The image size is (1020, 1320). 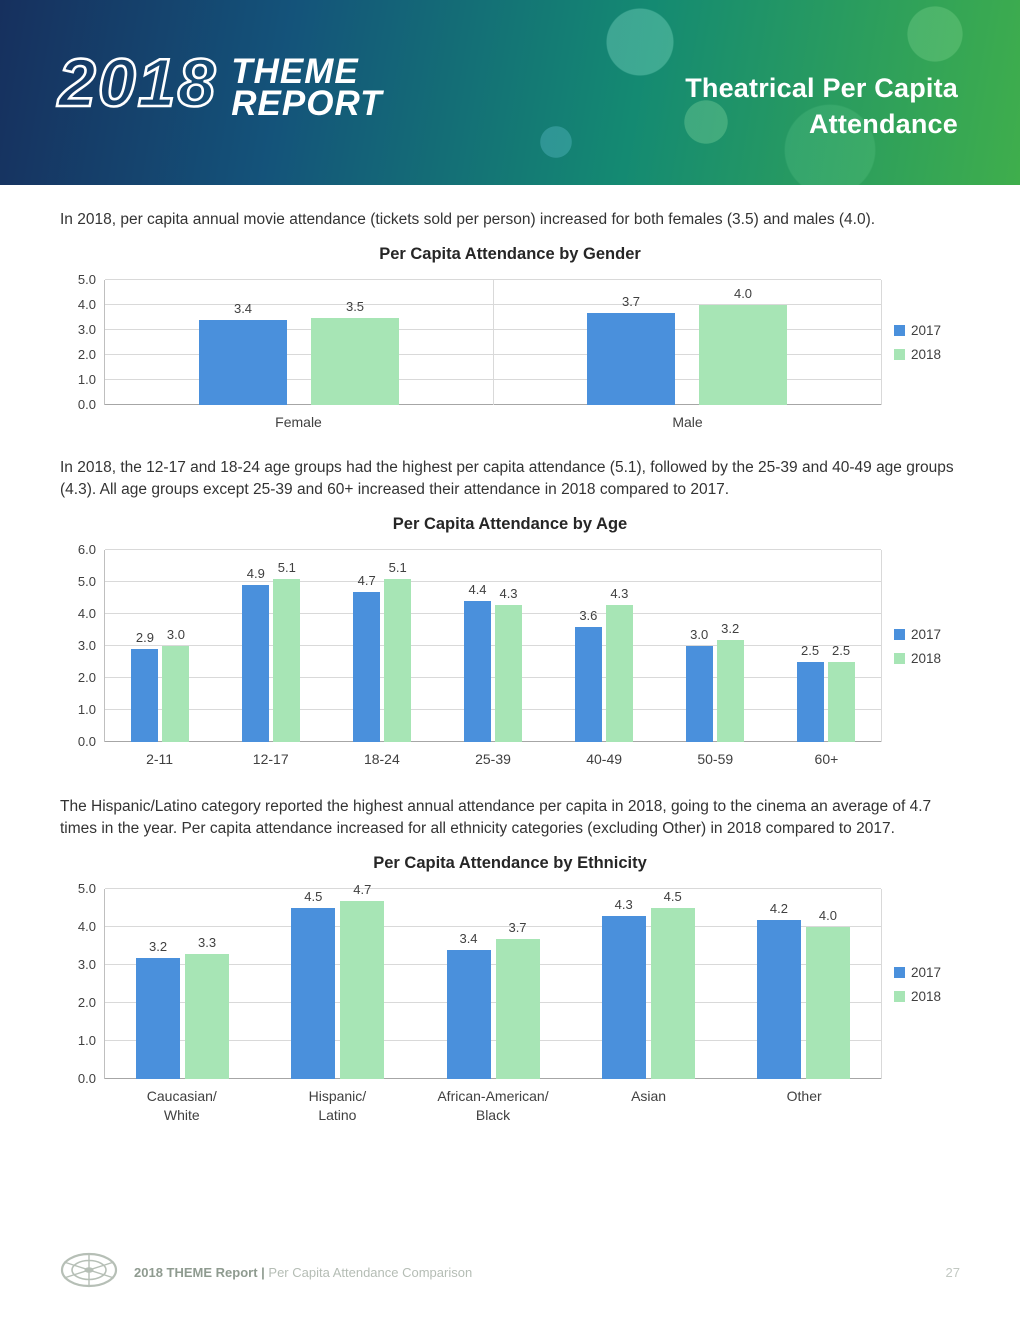 I want to click on bar-group: 3.4 3.5, so click(x=299, y=342).